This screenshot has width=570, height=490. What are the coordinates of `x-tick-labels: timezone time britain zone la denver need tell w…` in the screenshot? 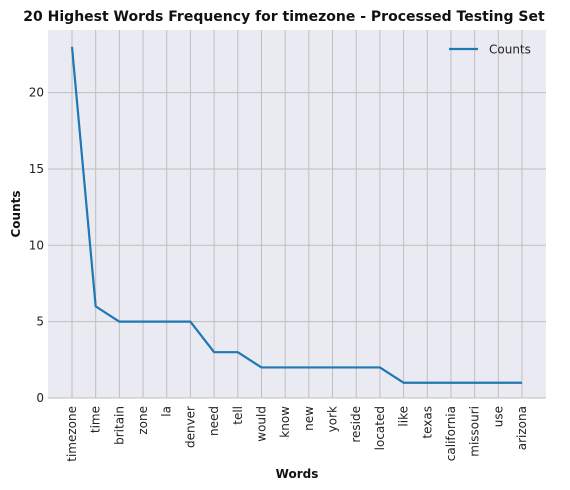 It's located at (297, 434).